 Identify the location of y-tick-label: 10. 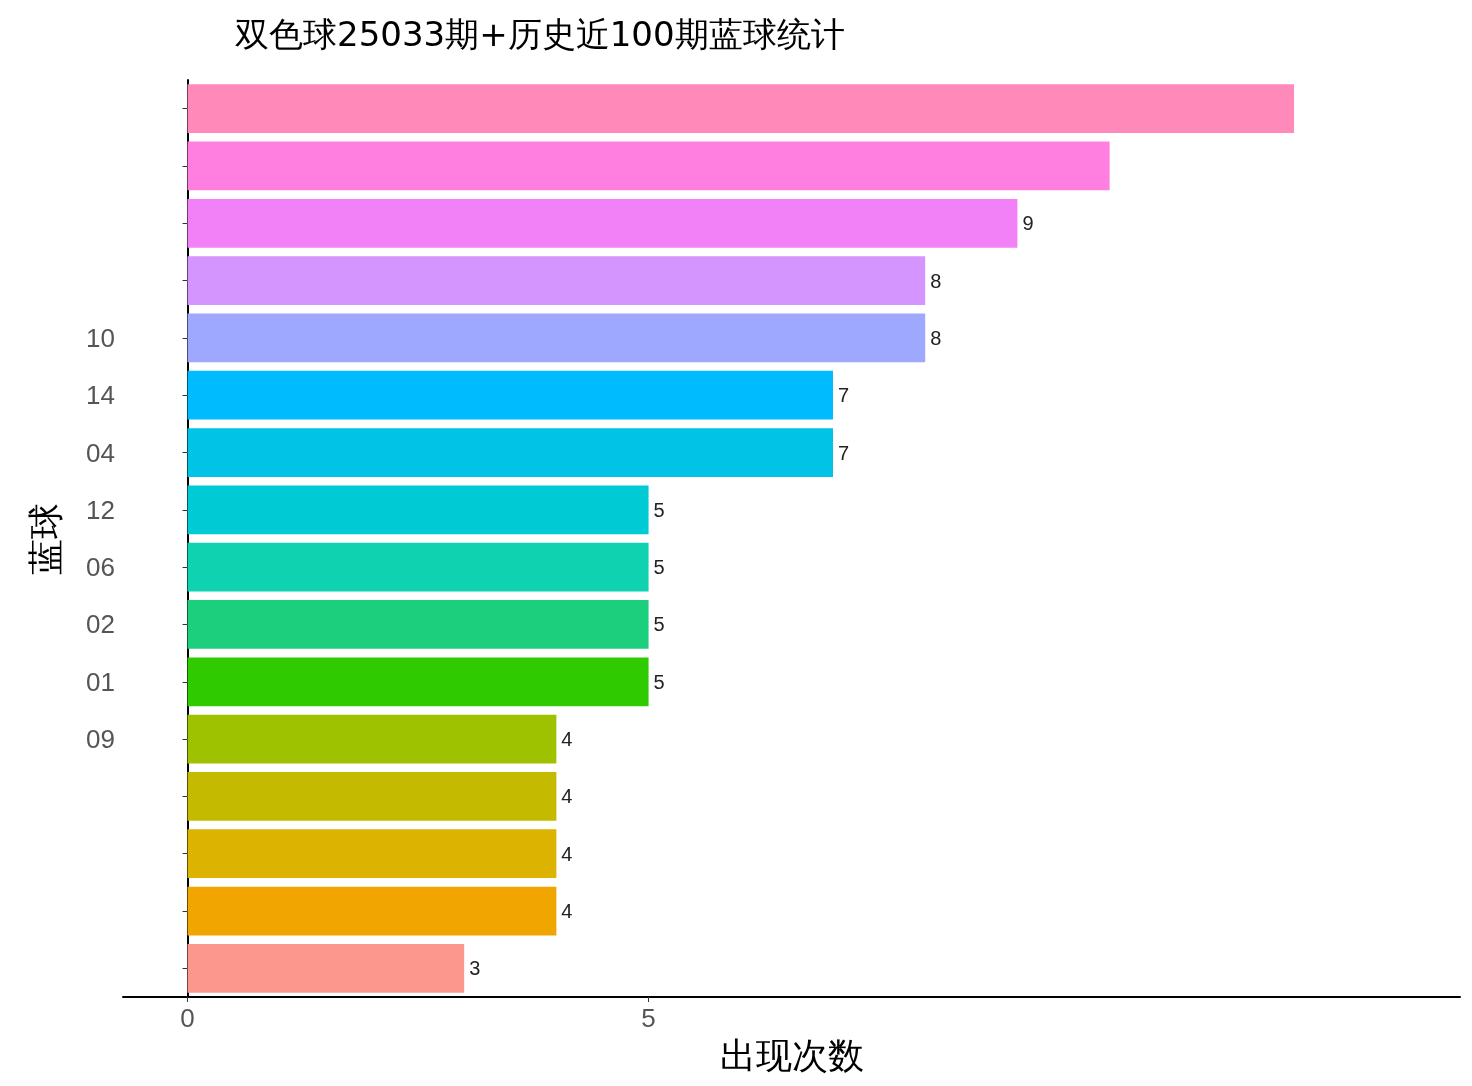
(100, 337).